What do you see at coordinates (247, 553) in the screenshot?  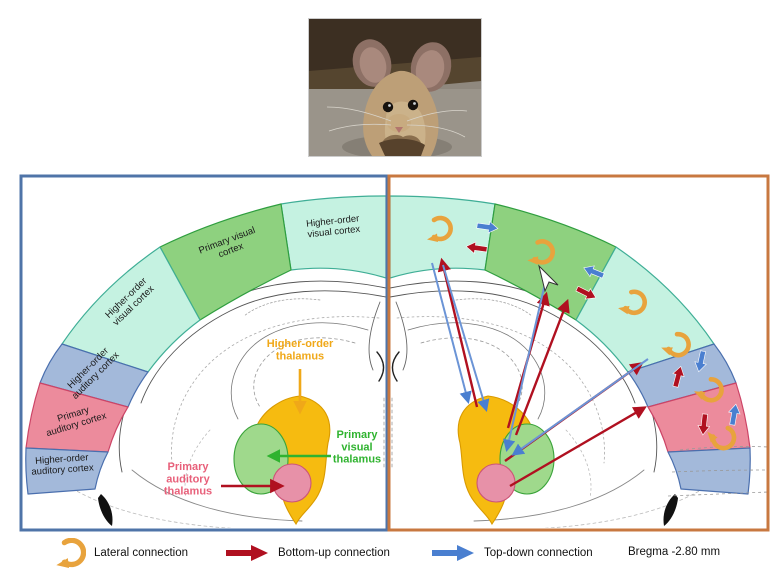 I see `bottom-up-connection-icon` at bounding box center [247, 553].